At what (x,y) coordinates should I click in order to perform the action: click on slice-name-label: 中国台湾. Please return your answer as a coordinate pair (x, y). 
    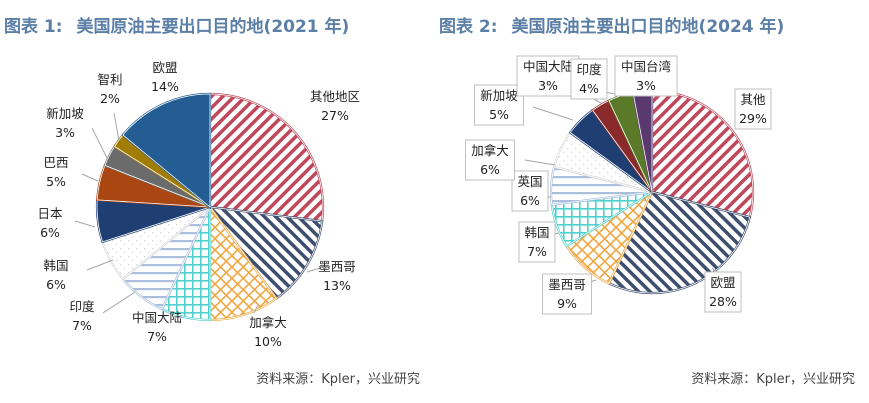
    Looking at the image, I should click on (646, 66).